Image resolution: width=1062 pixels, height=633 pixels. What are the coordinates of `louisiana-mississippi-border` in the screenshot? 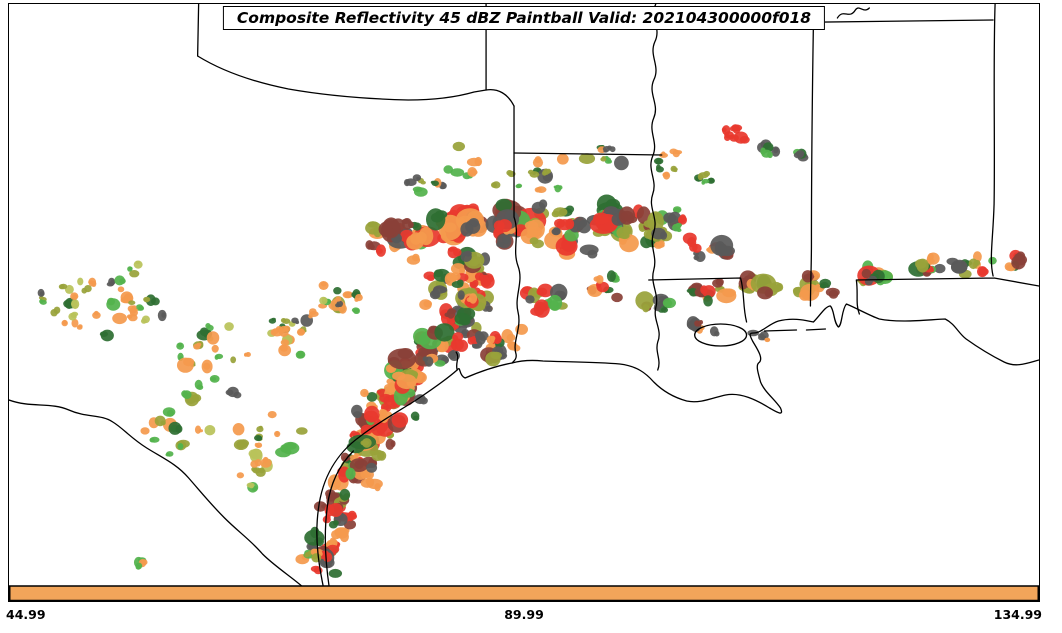 It's located at (698, 300).